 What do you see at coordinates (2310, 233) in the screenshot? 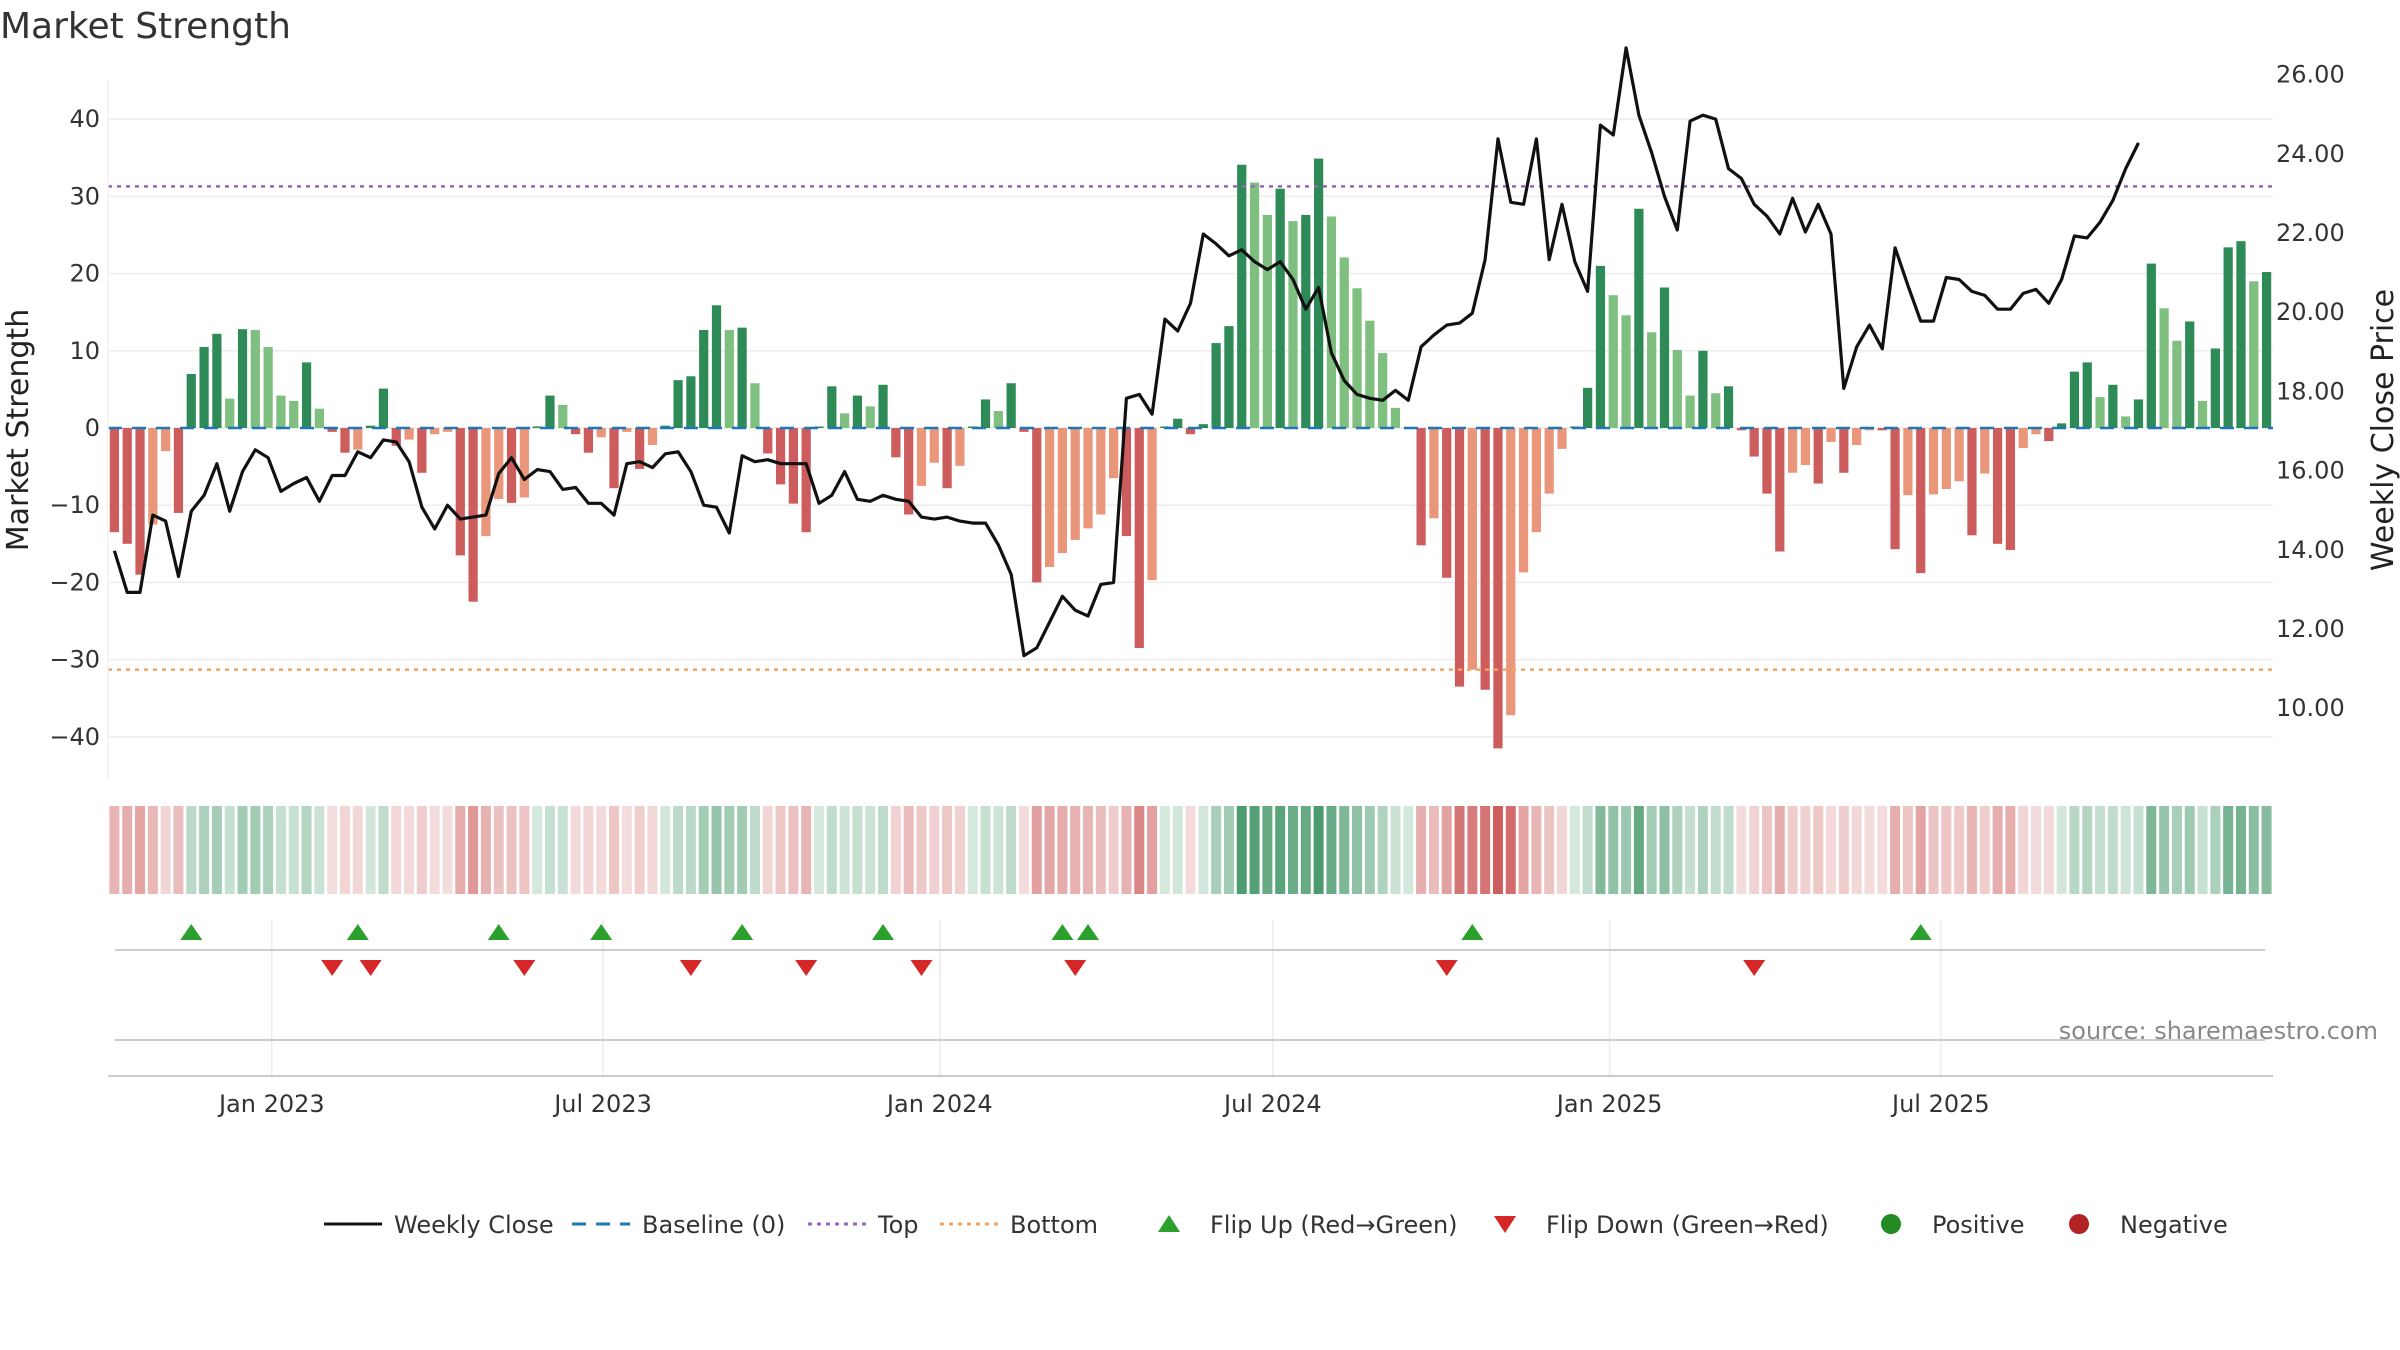
I see `y2-tick-label: 22.00` at bounding box center [2310, 233].